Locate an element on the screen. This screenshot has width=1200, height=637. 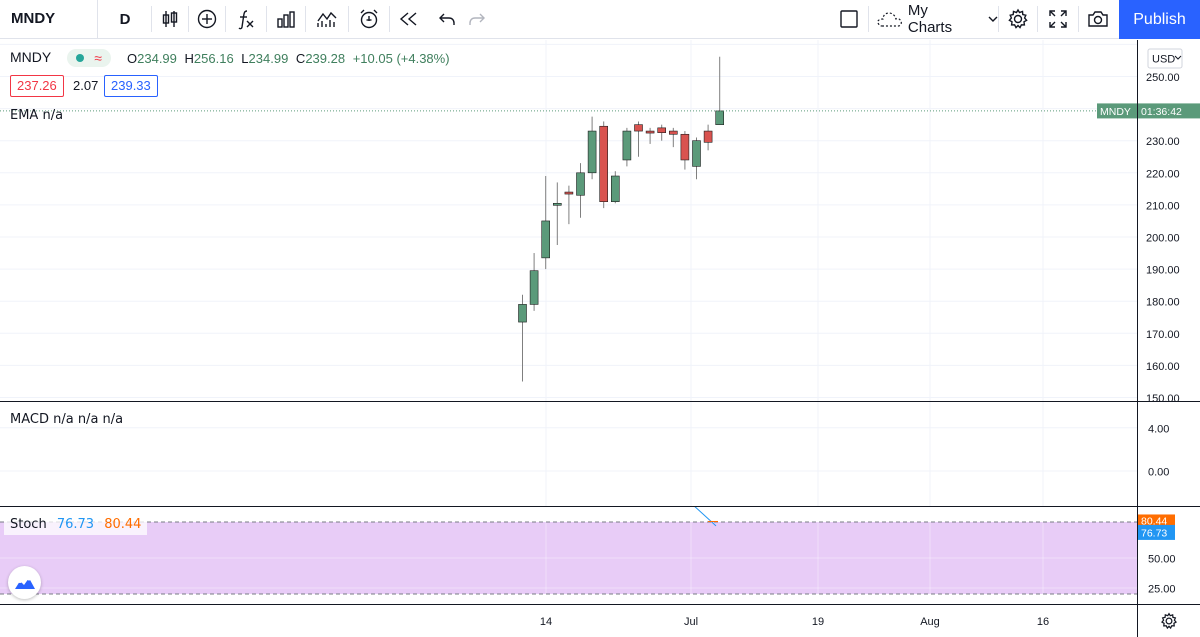
cloud-icon is located at coordinates (889, 19).